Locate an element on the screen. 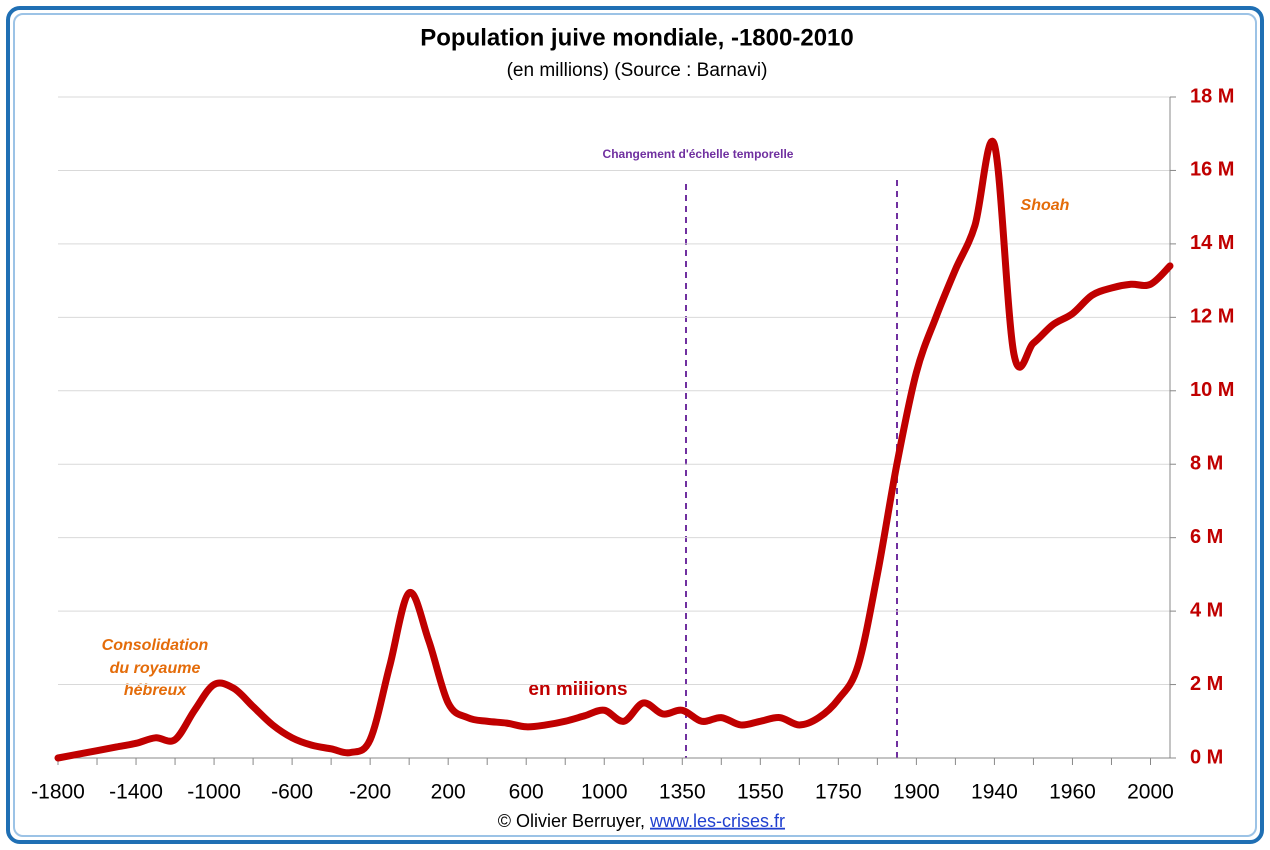 This screenshot has width=1270, height=850. x-tick-label: -1000 is located at coordinates (214, 792).